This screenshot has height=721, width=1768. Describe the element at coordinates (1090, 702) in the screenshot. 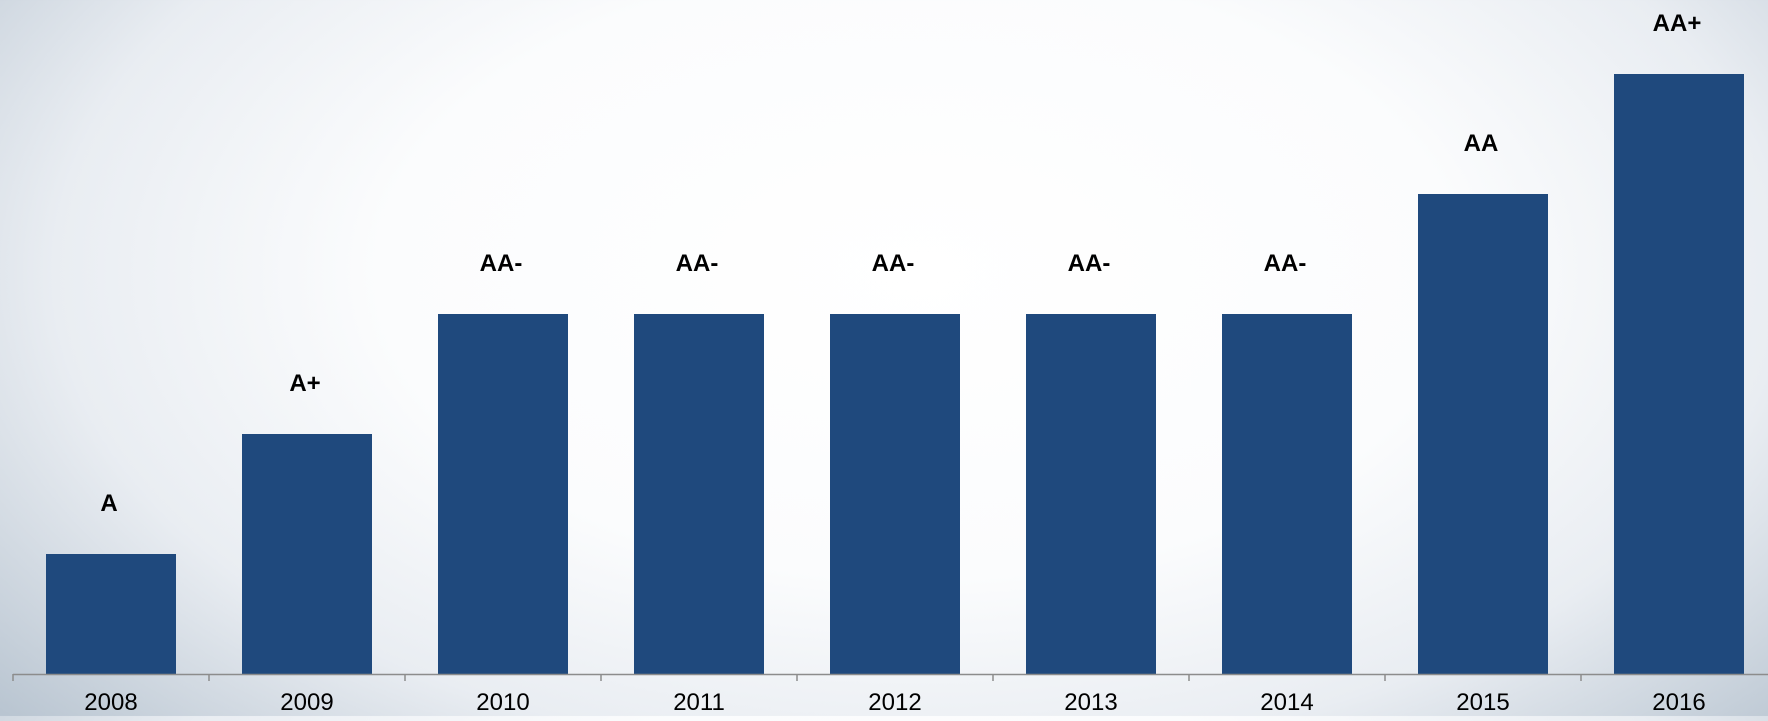

I see `x-tick-label-2013: 2013` at that location.